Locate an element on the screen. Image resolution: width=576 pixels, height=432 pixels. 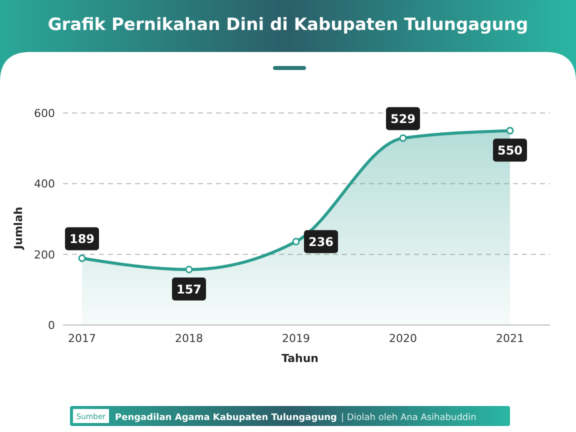
text: | Diolah oleh Ana Asihabuddin is located at coordinates (408, 418).